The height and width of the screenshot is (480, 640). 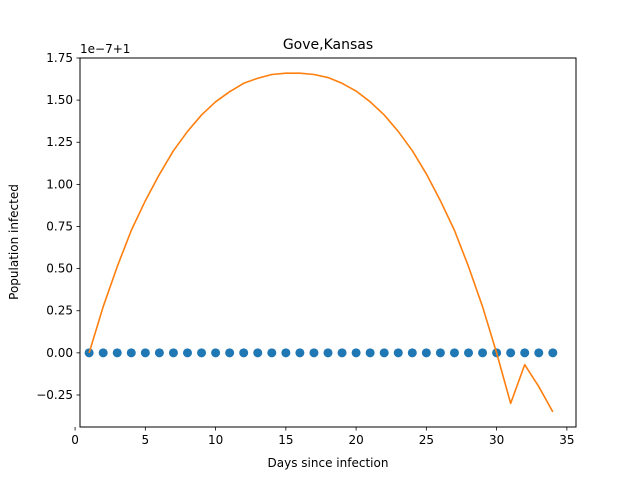 What do you see at coordinates (355, 440) in the screenshot?
I see `x-tick-label: 20` at bounding box center [355, 440].